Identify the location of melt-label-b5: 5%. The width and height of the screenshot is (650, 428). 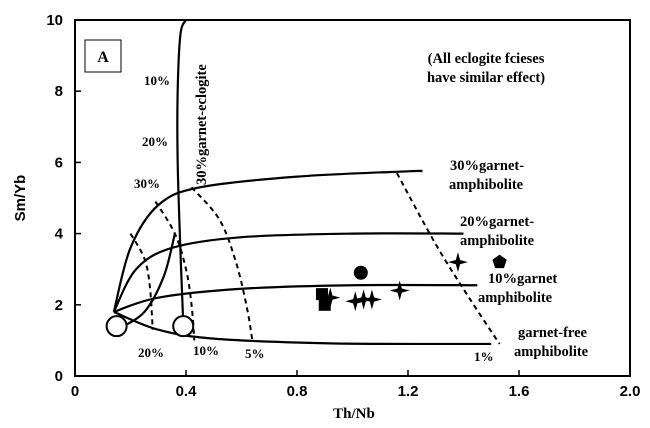
(255, 353).